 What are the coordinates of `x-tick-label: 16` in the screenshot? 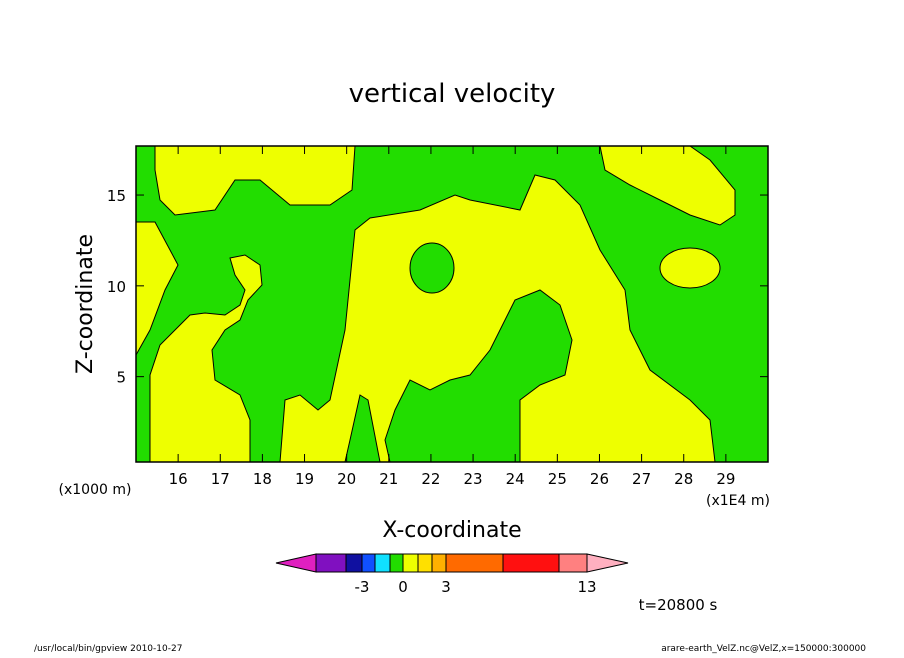 It's located at (178, 479).